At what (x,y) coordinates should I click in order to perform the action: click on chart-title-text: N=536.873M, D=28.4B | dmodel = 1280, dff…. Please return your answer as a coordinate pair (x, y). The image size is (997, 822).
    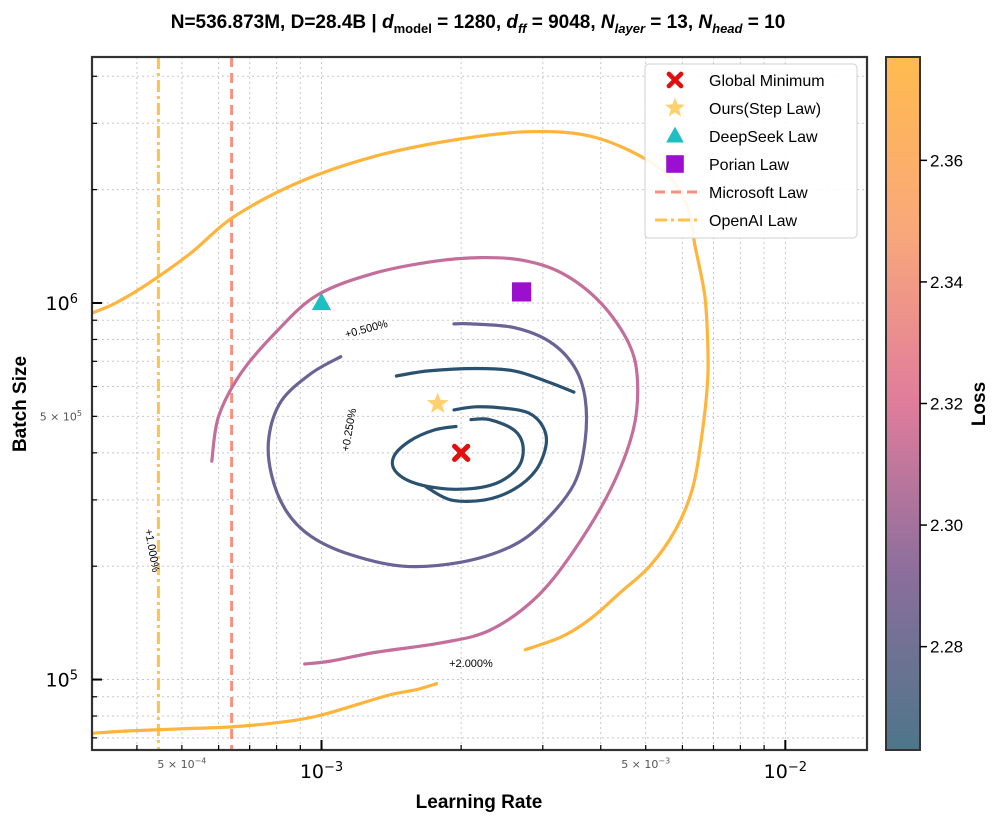
    Looking at the image, I should click on (478, 24).